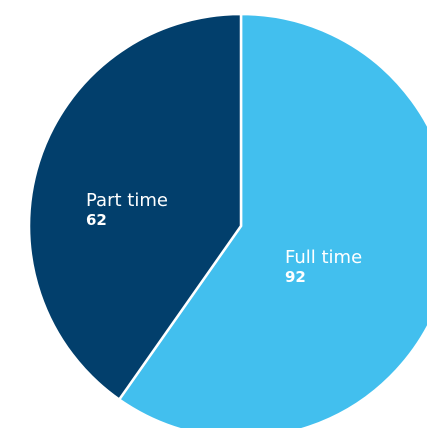 The image size is (427, 428). What do you see at coordinates (295, 277) in the screenshot?
I see `value-full-time: 92` at bounding box center [295, 277].